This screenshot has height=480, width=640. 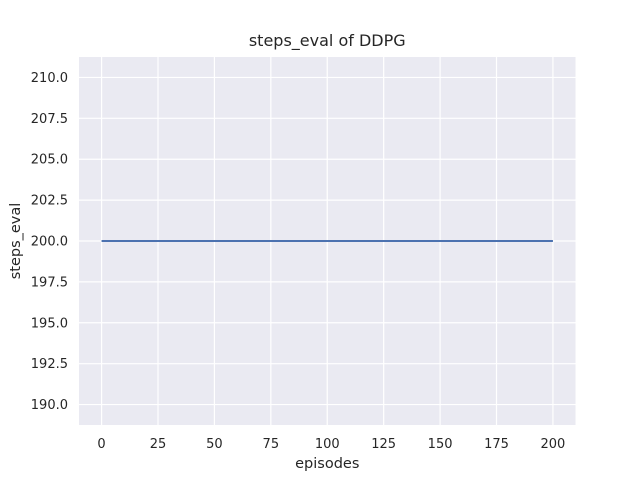 What do you see at coordinates (49, 323) in the screenshot?
I see `y-tick-label: 195.0` at bounding box center [49, 323].